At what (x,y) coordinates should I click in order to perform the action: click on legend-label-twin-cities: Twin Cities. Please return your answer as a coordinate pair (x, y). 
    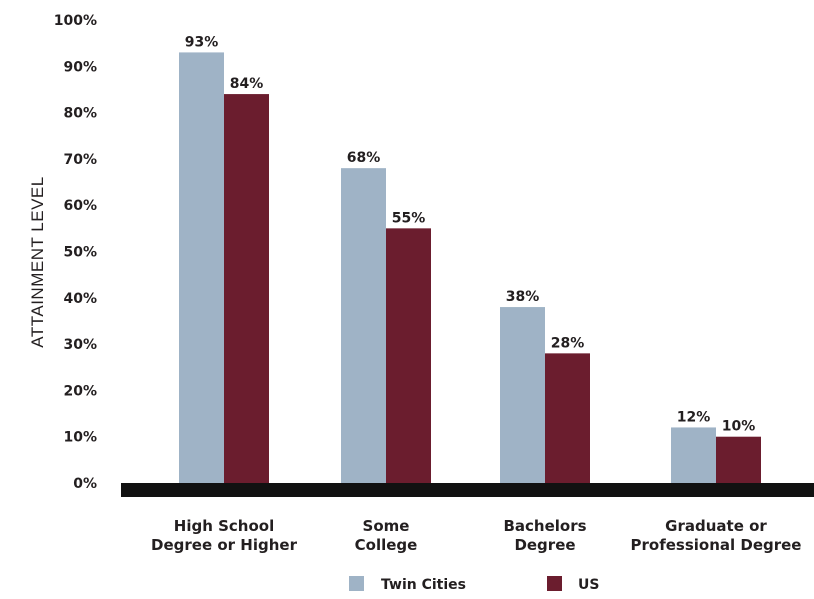
    Looking at the image, I should click on (423, 585).